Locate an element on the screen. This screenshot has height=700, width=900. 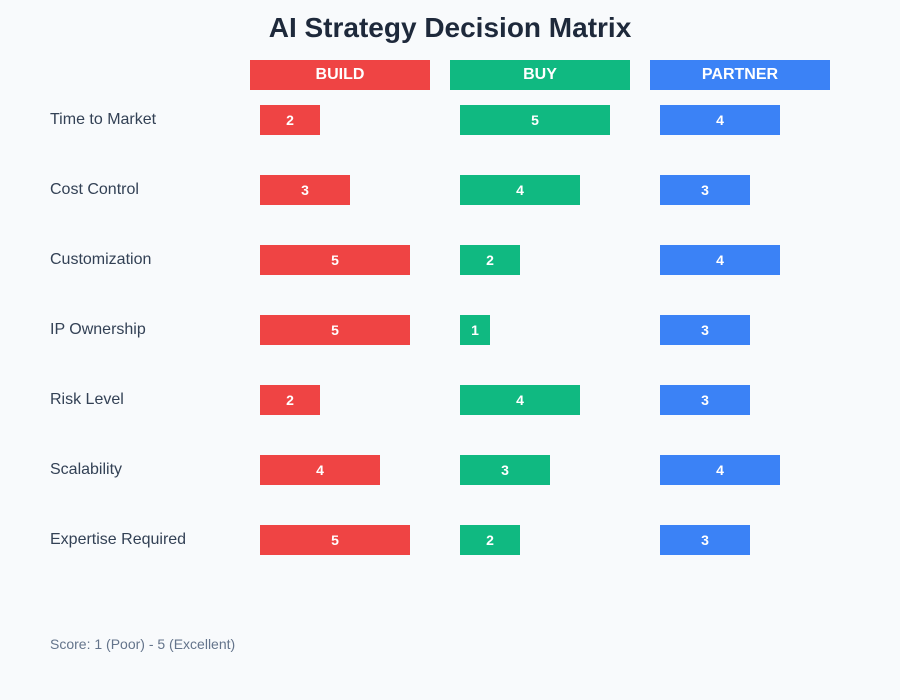
row-label: Time to Market is located at coordinates (103, 119).